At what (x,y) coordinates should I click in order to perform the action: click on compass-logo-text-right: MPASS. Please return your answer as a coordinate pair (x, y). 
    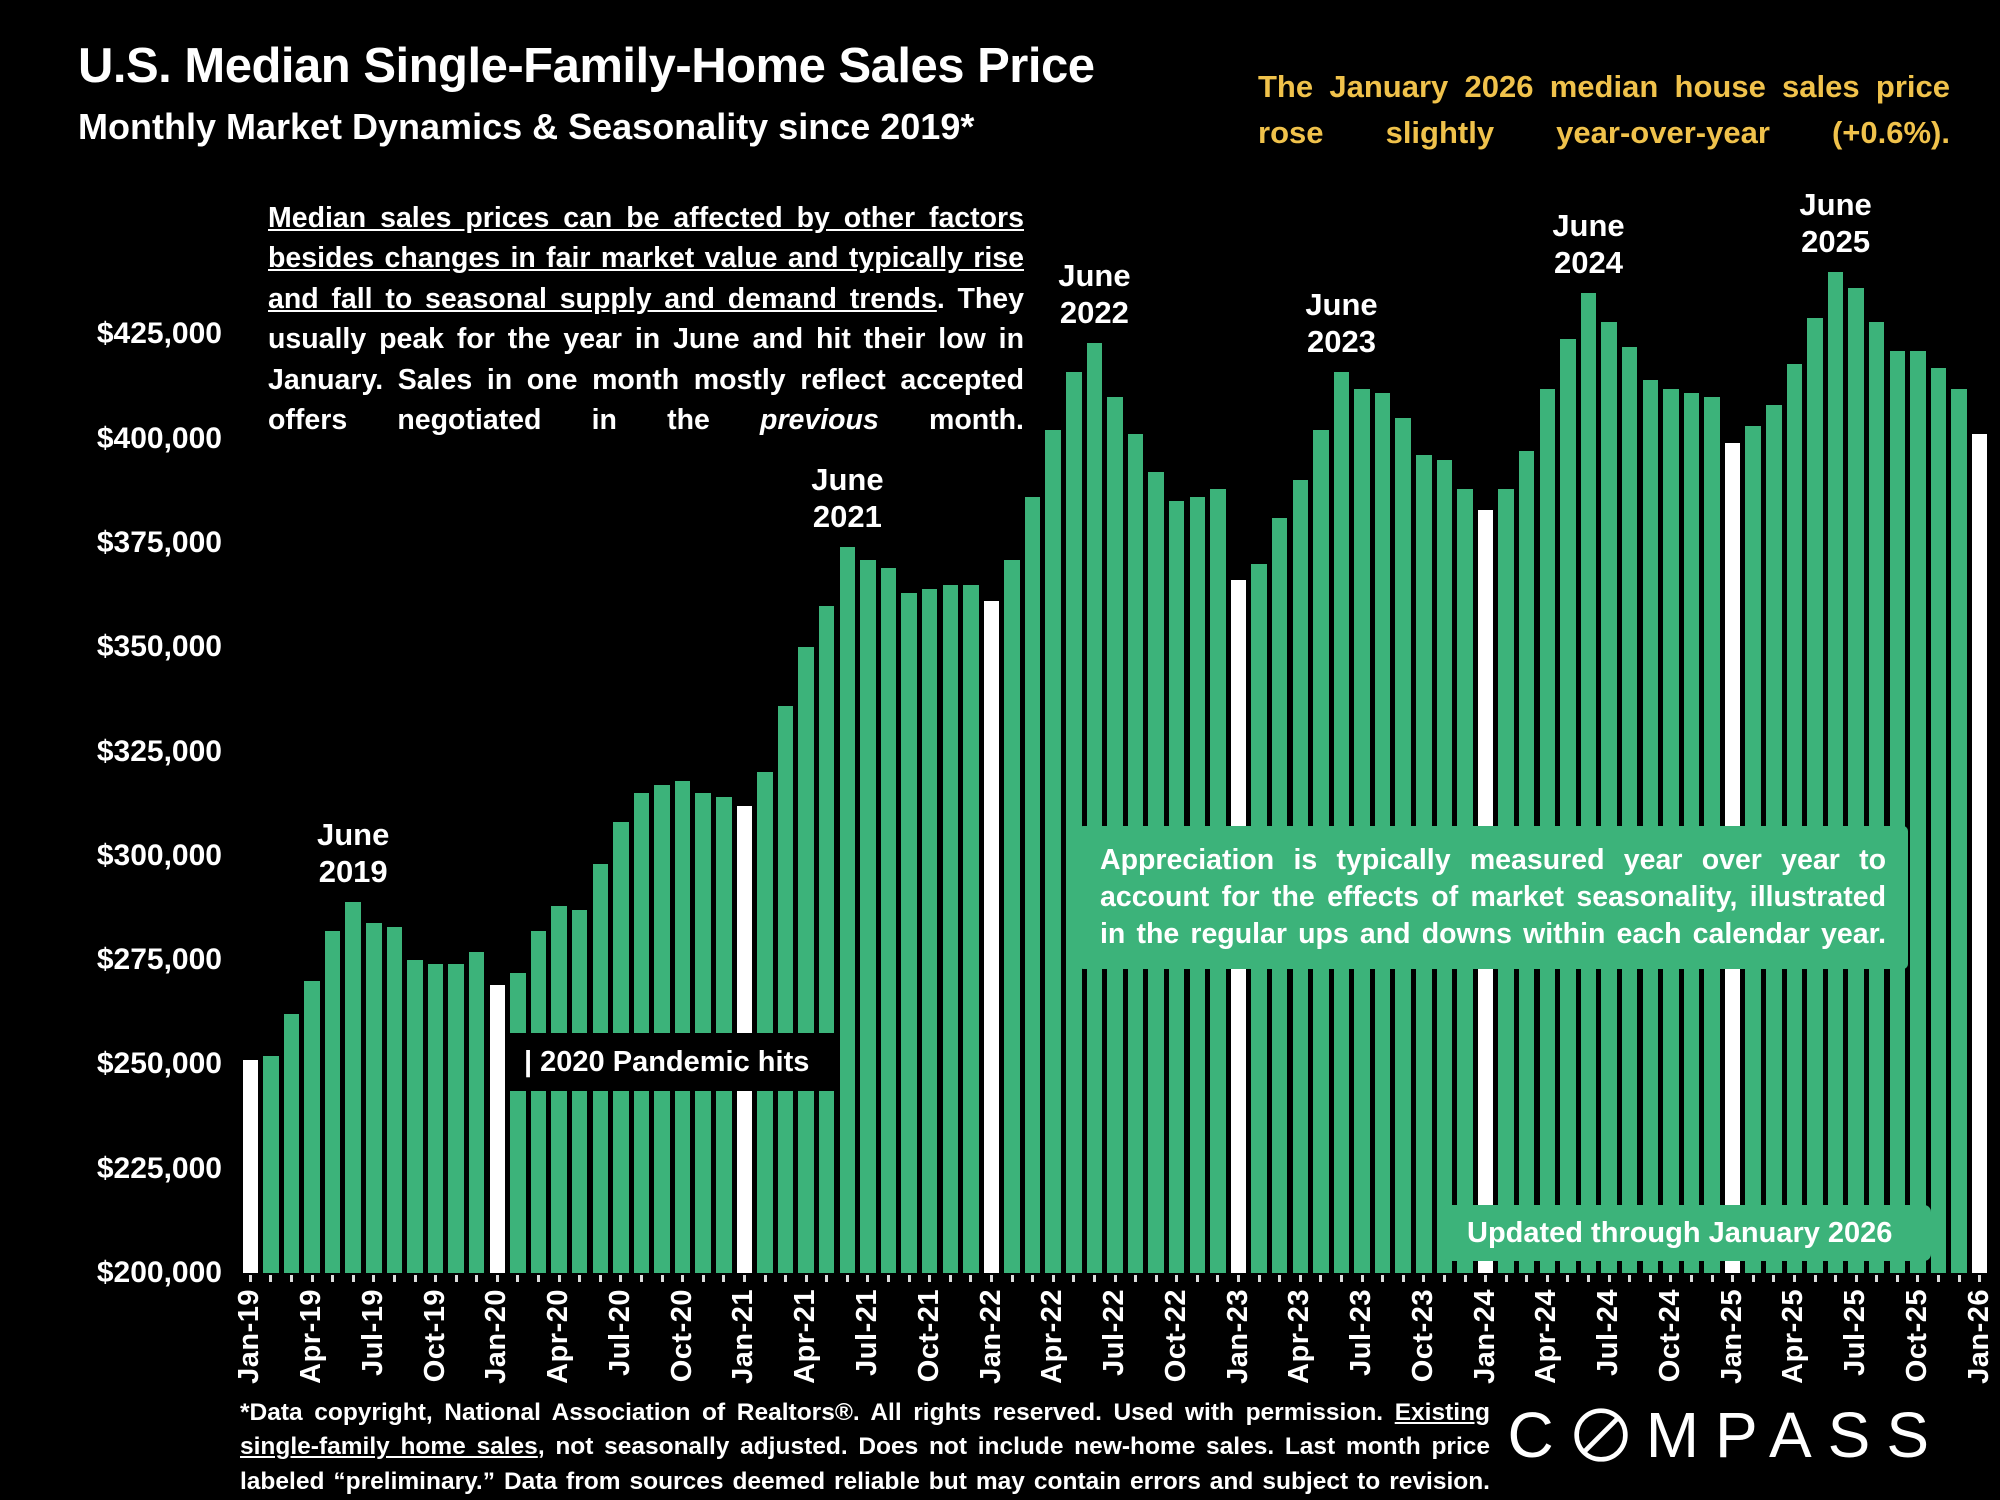
    Looking at the image, I should click on (1795, 1435).